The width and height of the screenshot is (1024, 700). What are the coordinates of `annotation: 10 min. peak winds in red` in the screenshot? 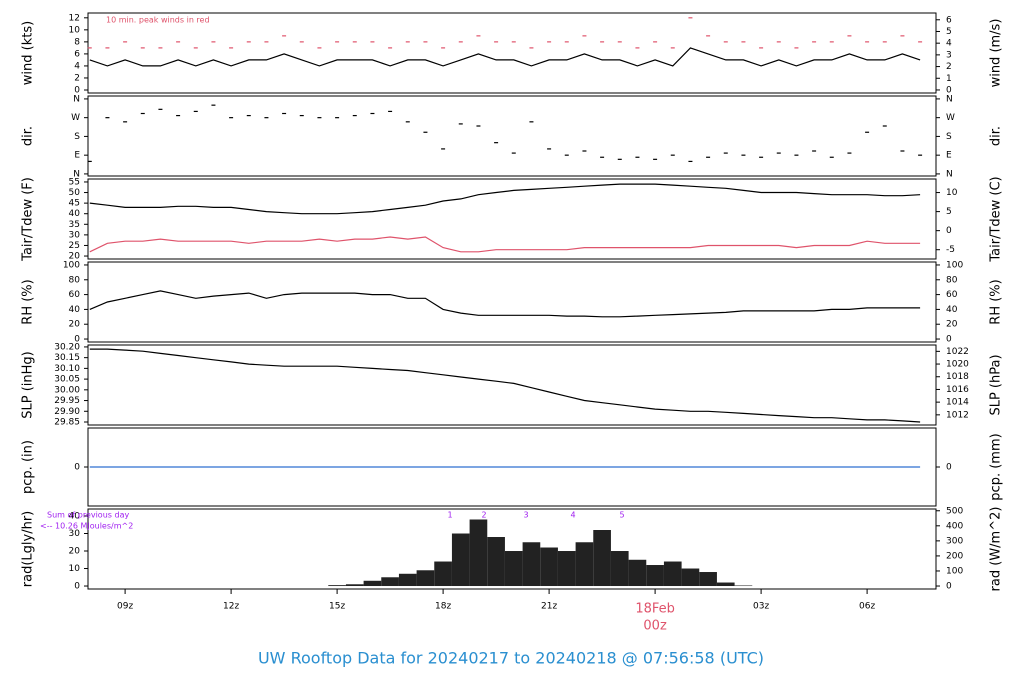 It's located at (158, 20).